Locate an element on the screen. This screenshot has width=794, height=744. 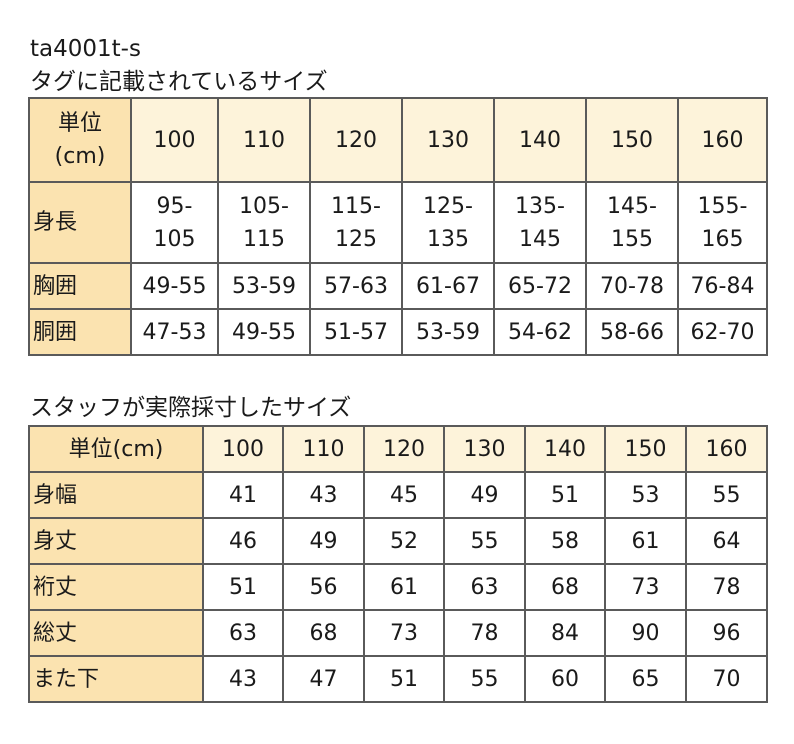
table-row: 総丈 63 68 73 78 84 90 96 is located at coordinates (398, 633).